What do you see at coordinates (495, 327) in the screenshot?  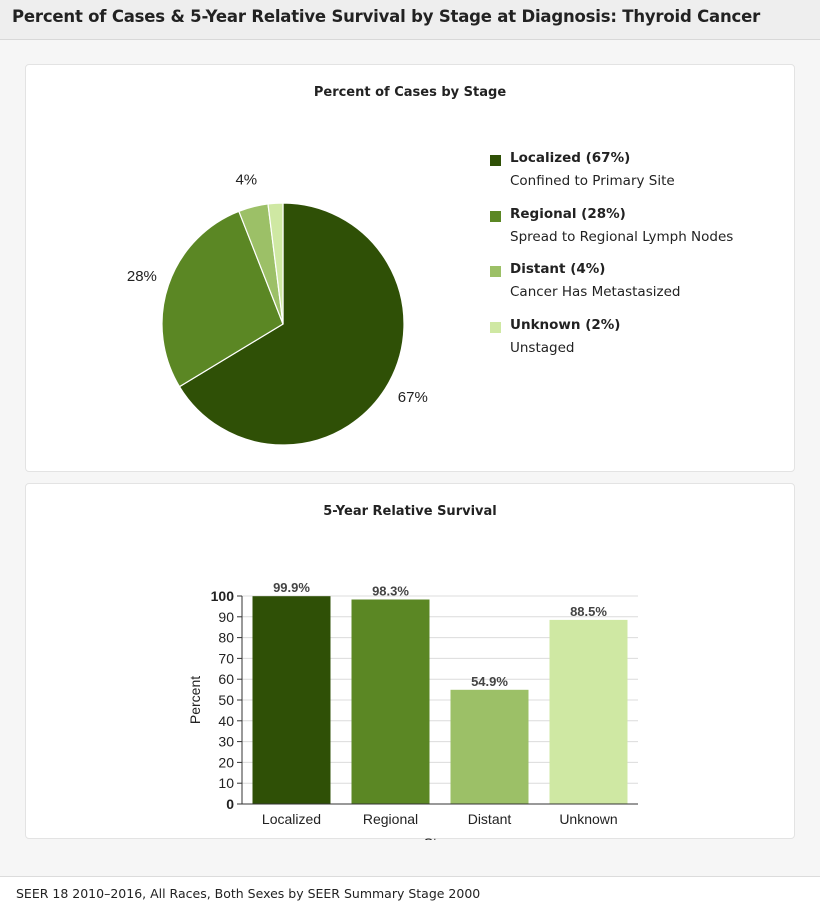 I see `legend-swatch-unknown` at bounding box center [495, 327].